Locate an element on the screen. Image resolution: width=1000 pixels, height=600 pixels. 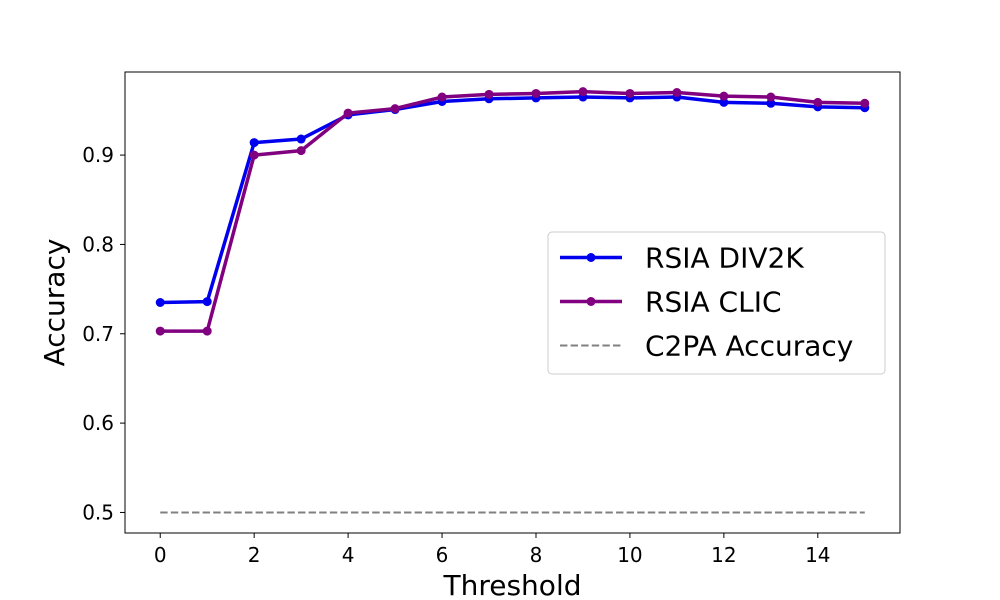
x-axis-ticks: 0 2 4 6 8 10 12 14 is located at coordinates (492, 550).